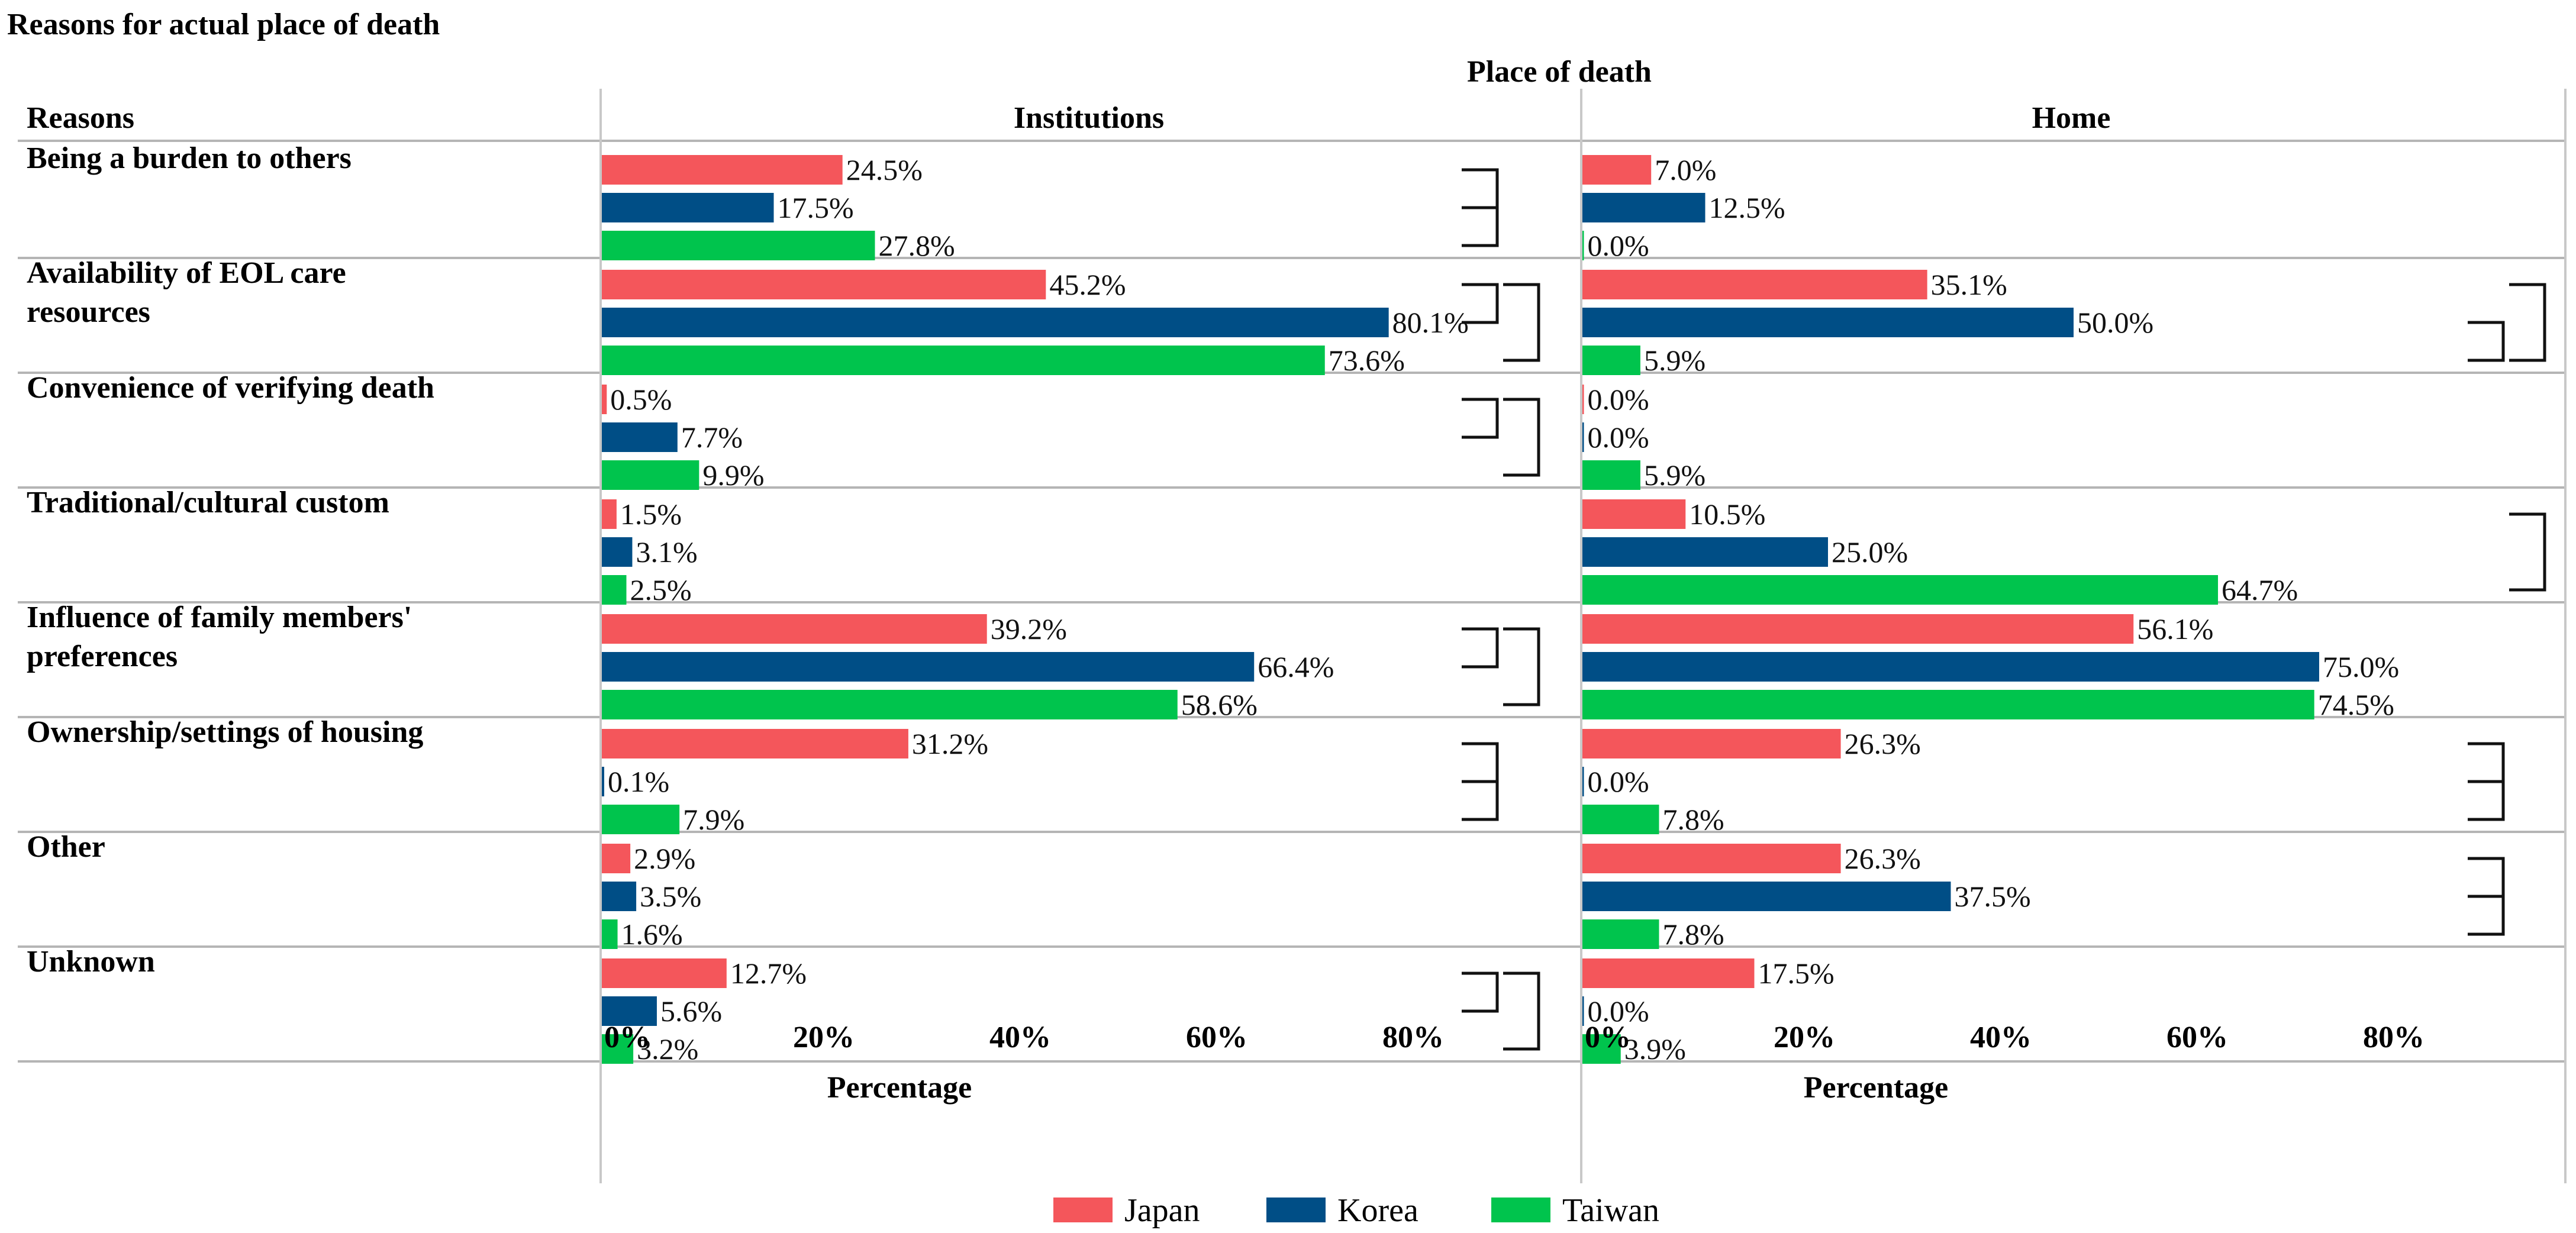 The height and width of the screenshot is (1233, 2576). Describe the element at coordinates (1747, 208) in the screenshot. I see `data-label: 12.5%` at that location.